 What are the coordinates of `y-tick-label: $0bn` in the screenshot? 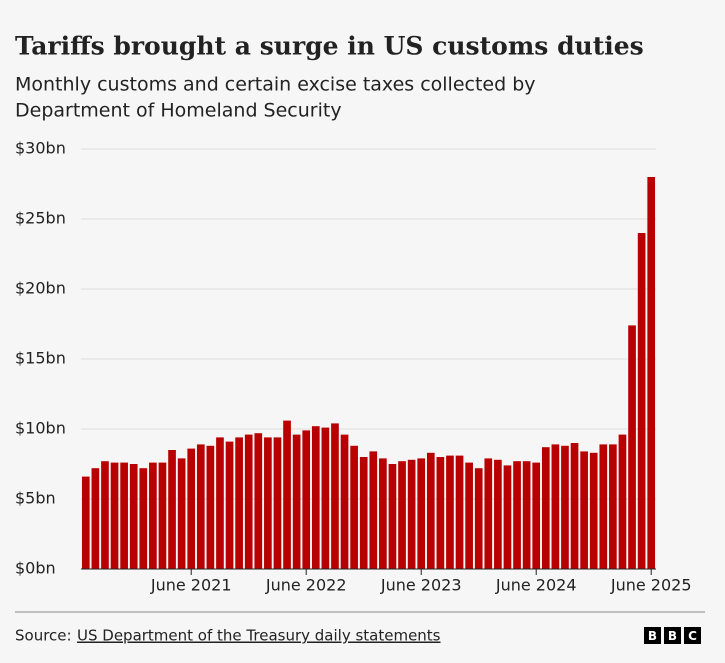 It's located at (35, 568).